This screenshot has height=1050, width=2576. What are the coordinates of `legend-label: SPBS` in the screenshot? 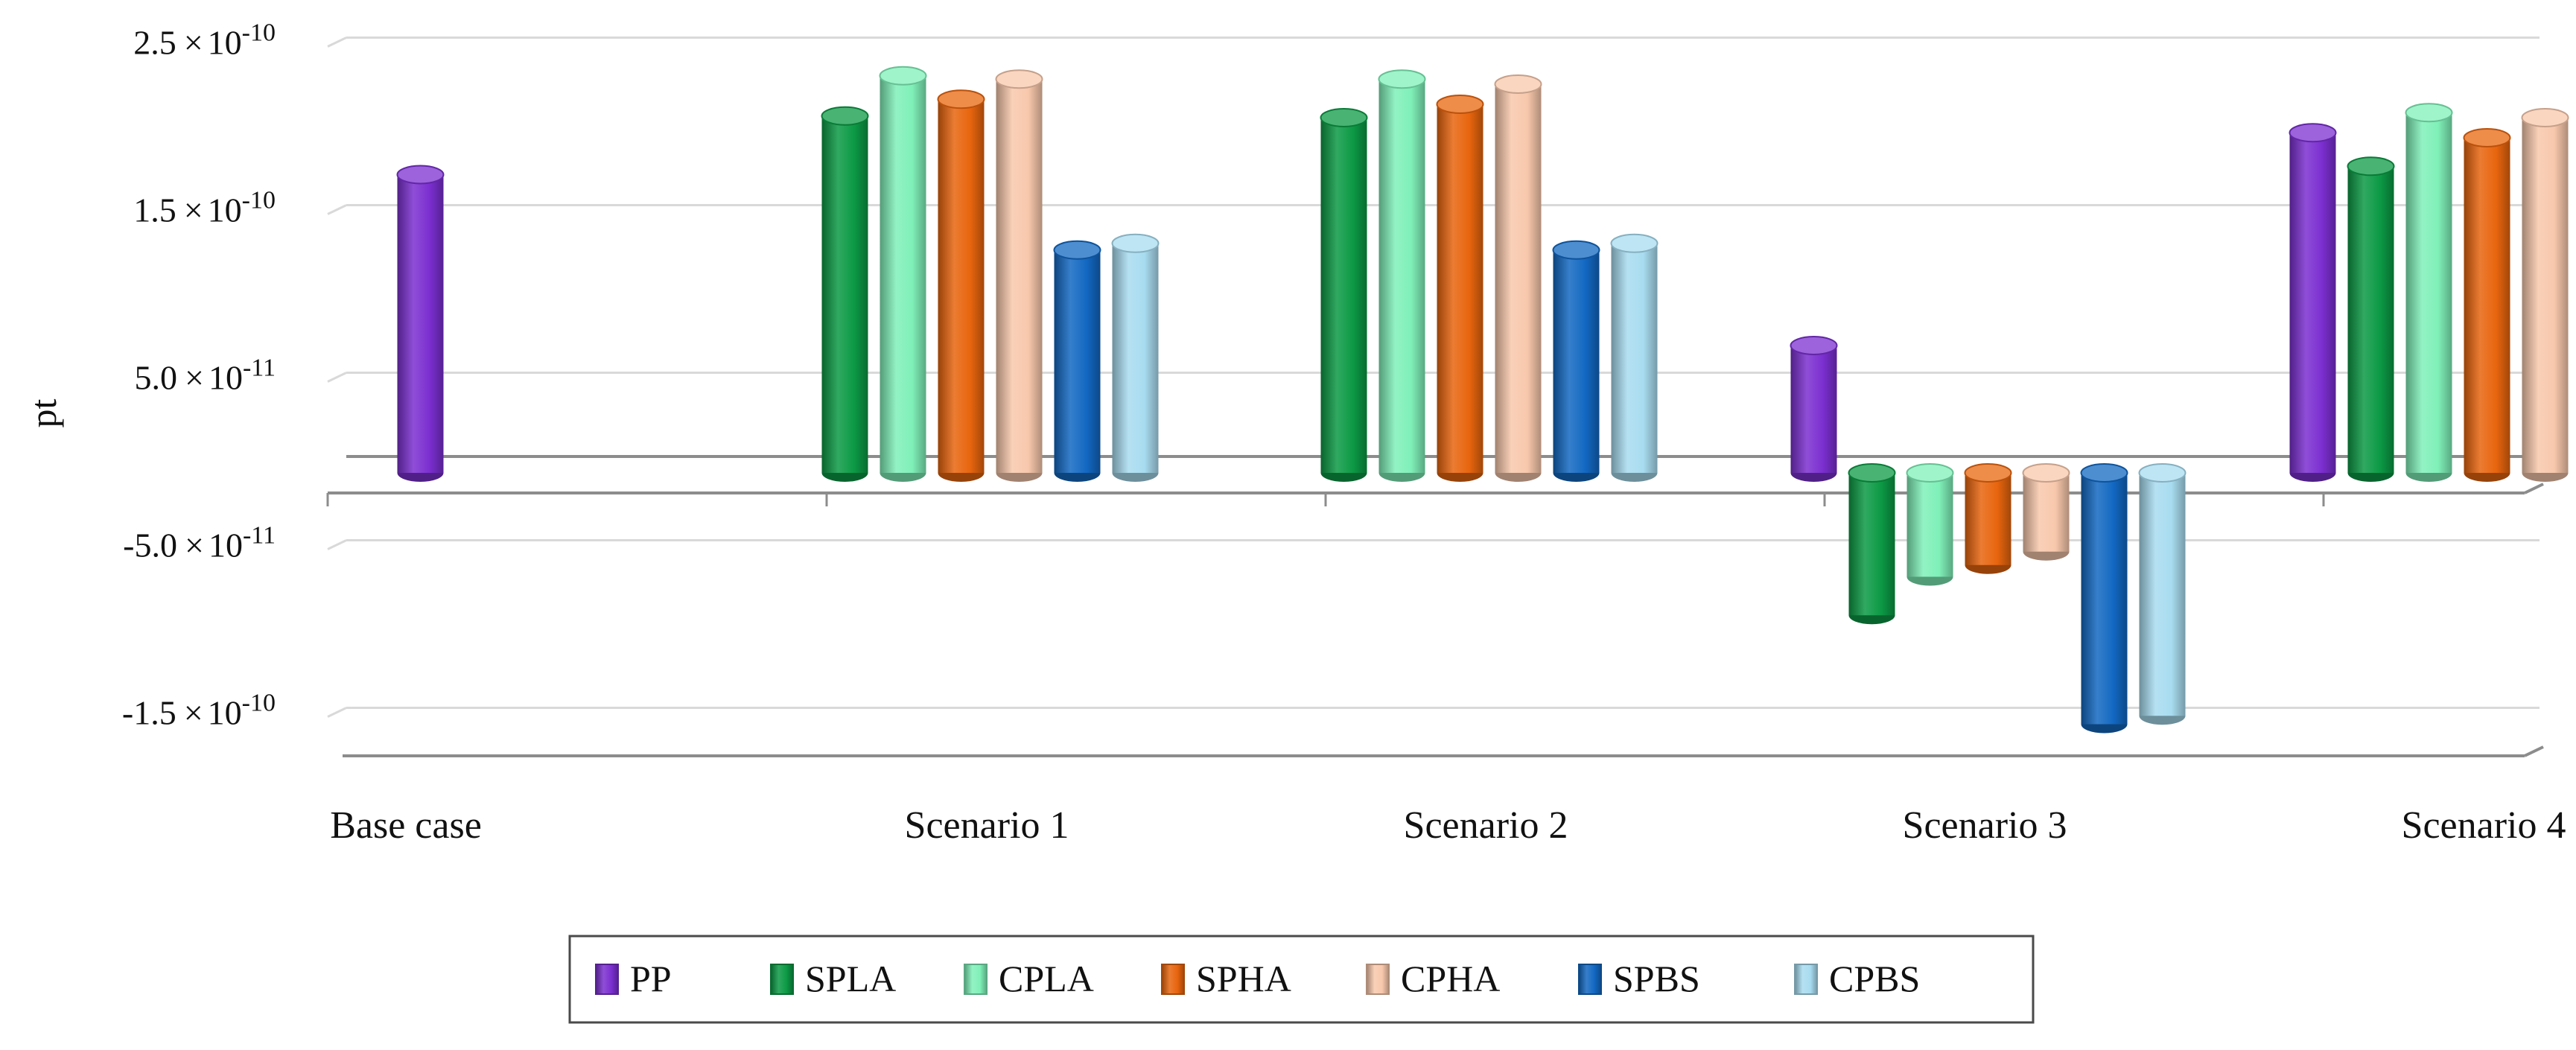 It's located at (1656, 978).